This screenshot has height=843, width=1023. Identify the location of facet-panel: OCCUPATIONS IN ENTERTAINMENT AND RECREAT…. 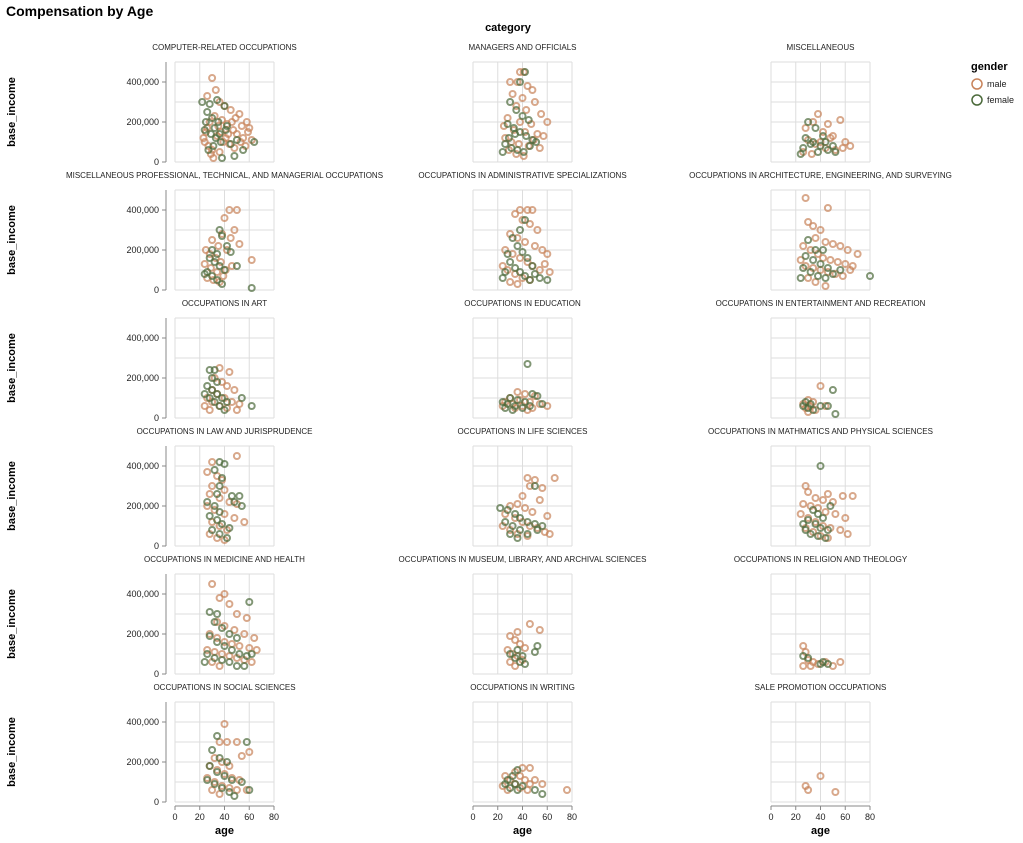
(821, 359).